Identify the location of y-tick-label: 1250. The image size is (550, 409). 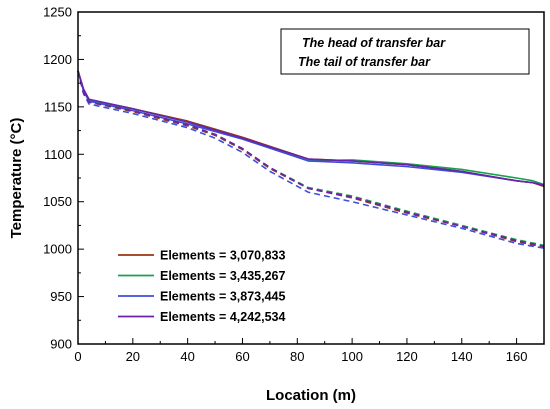
(57, 12).